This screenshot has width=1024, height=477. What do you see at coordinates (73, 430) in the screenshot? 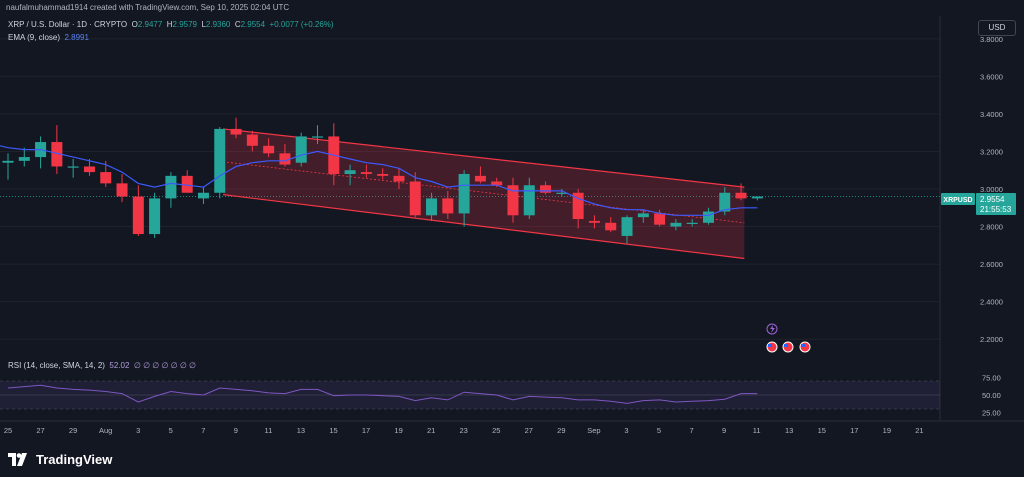
I see `time-tick-label: 29` at bounding box center [73, 430].